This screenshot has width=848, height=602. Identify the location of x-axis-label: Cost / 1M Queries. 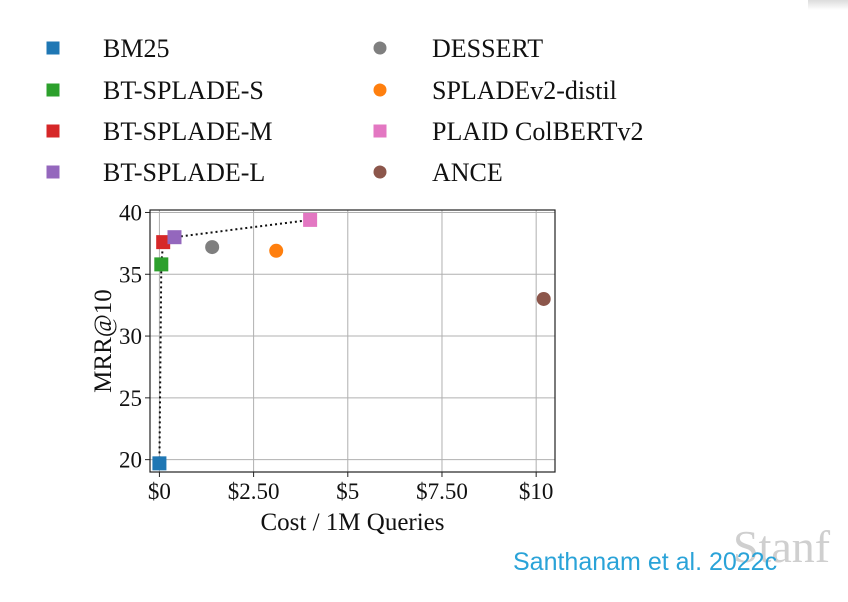
(352, 522).